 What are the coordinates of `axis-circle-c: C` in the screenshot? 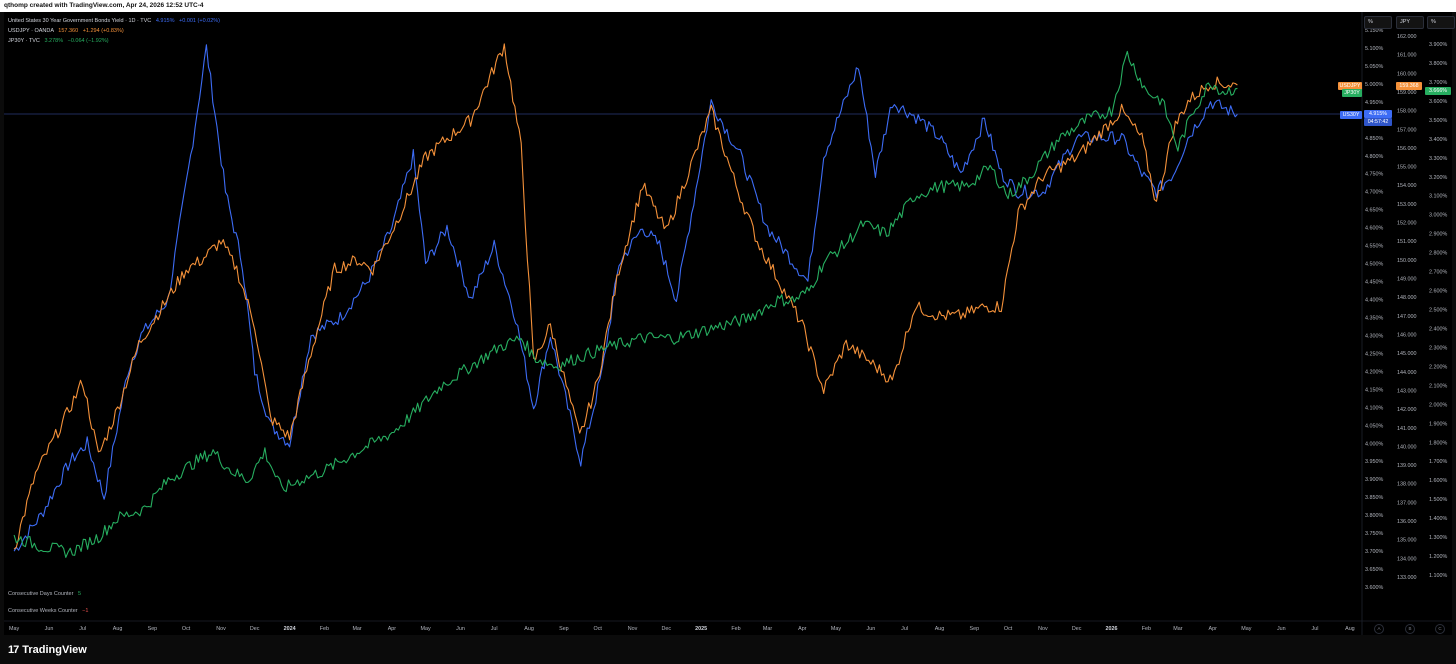 It's located at (1440, 629).